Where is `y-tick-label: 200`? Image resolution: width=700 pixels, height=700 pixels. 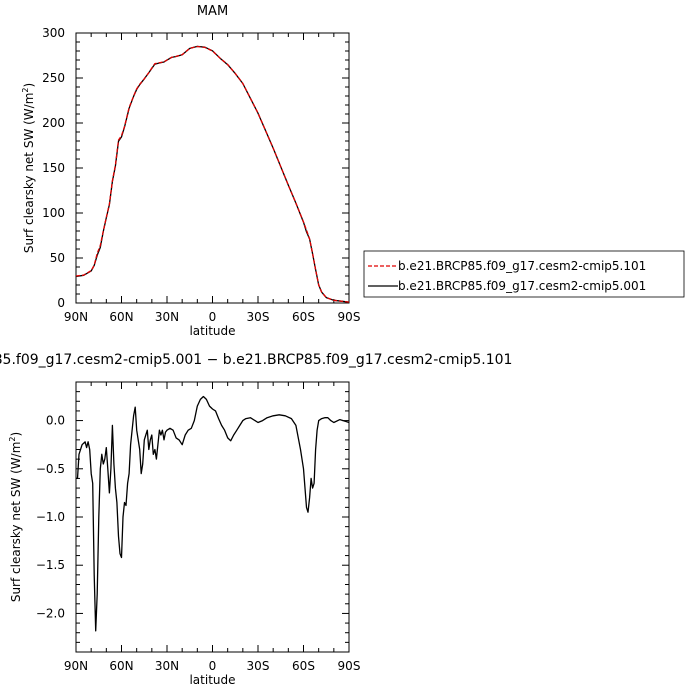
y-tick-label: 200 is located at coordinates (53, 123).